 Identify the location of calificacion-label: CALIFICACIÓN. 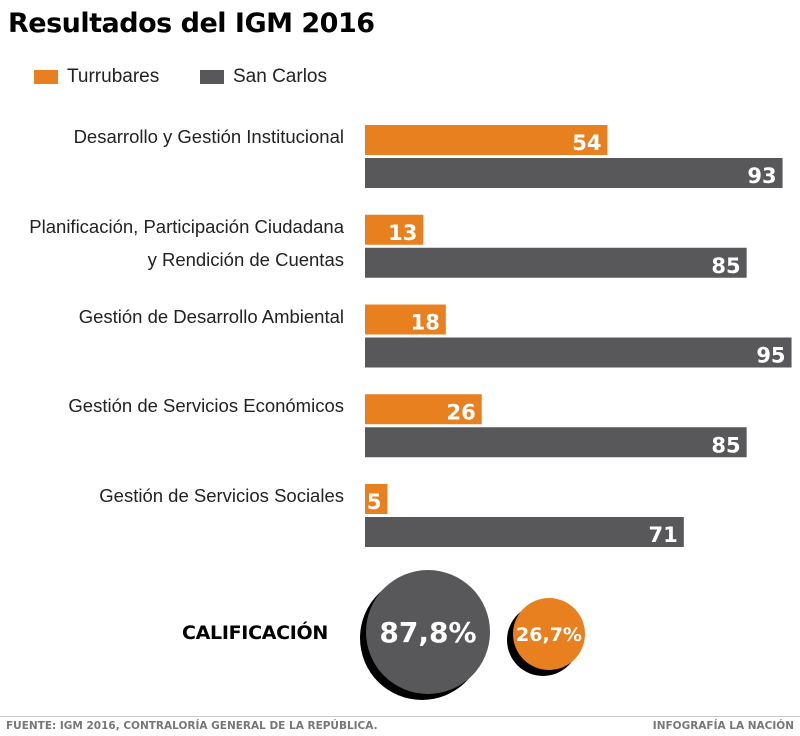
(255, 633).